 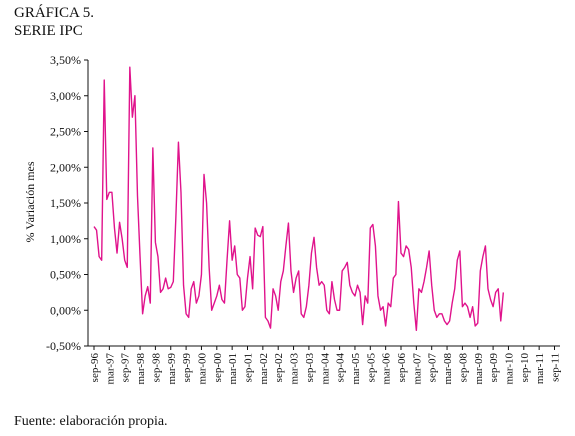 What do you see at coordinates (54, 13) in the screenshot?
I see `figure-label: GRÁFICA 5.` at bounding box center [54, 13].